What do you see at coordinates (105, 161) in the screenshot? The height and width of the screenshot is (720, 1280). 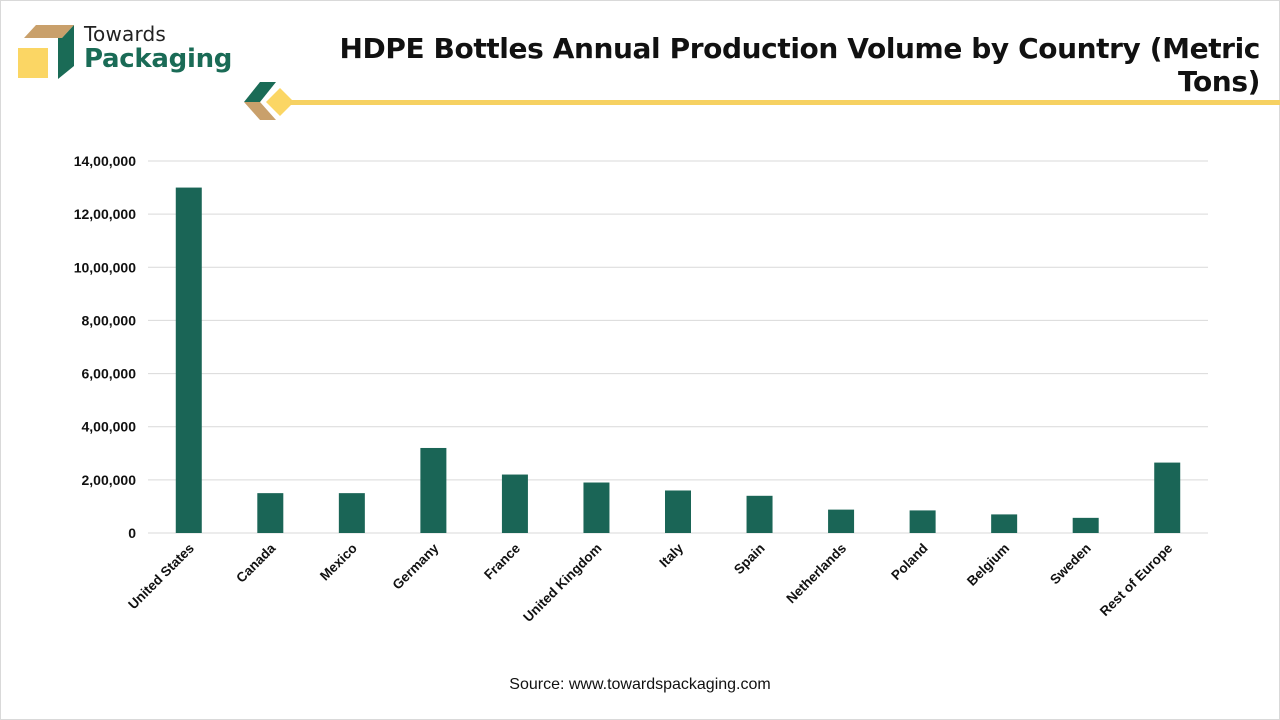 I see `y-tick-label: 14,00,000` at bounding box center [105, 161].